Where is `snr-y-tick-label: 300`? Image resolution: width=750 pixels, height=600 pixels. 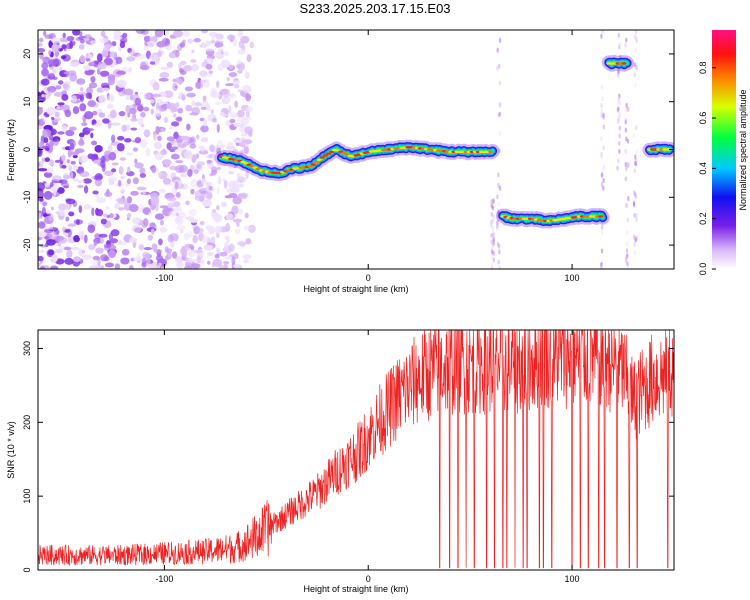 snr-y-tick-label: 300 is located at coordinates (27, 348).